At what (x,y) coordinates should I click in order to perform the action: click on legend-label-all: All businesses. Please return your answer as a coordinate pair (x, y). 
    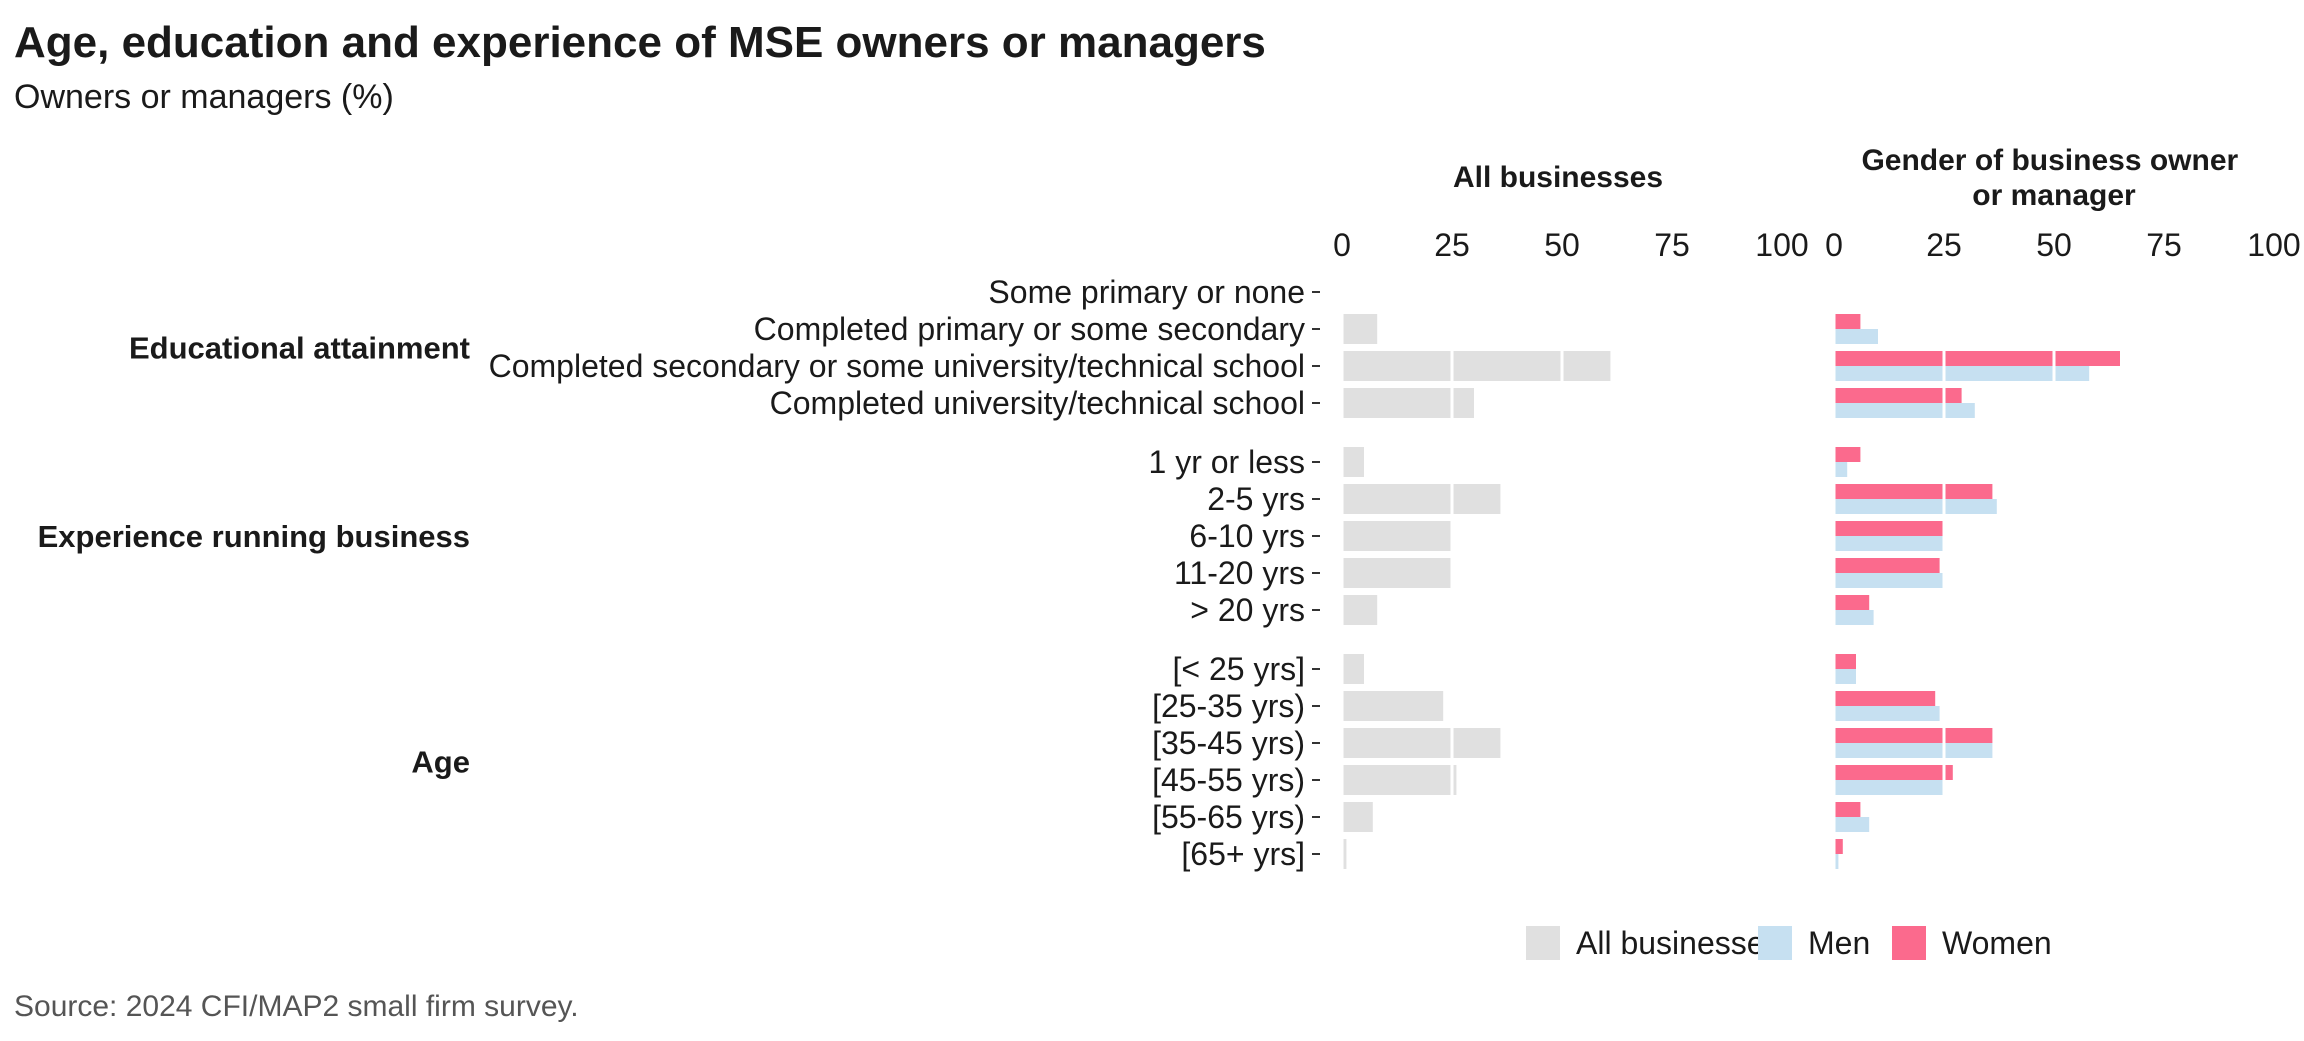
    Looking at the image, I should click on (1678, 943).